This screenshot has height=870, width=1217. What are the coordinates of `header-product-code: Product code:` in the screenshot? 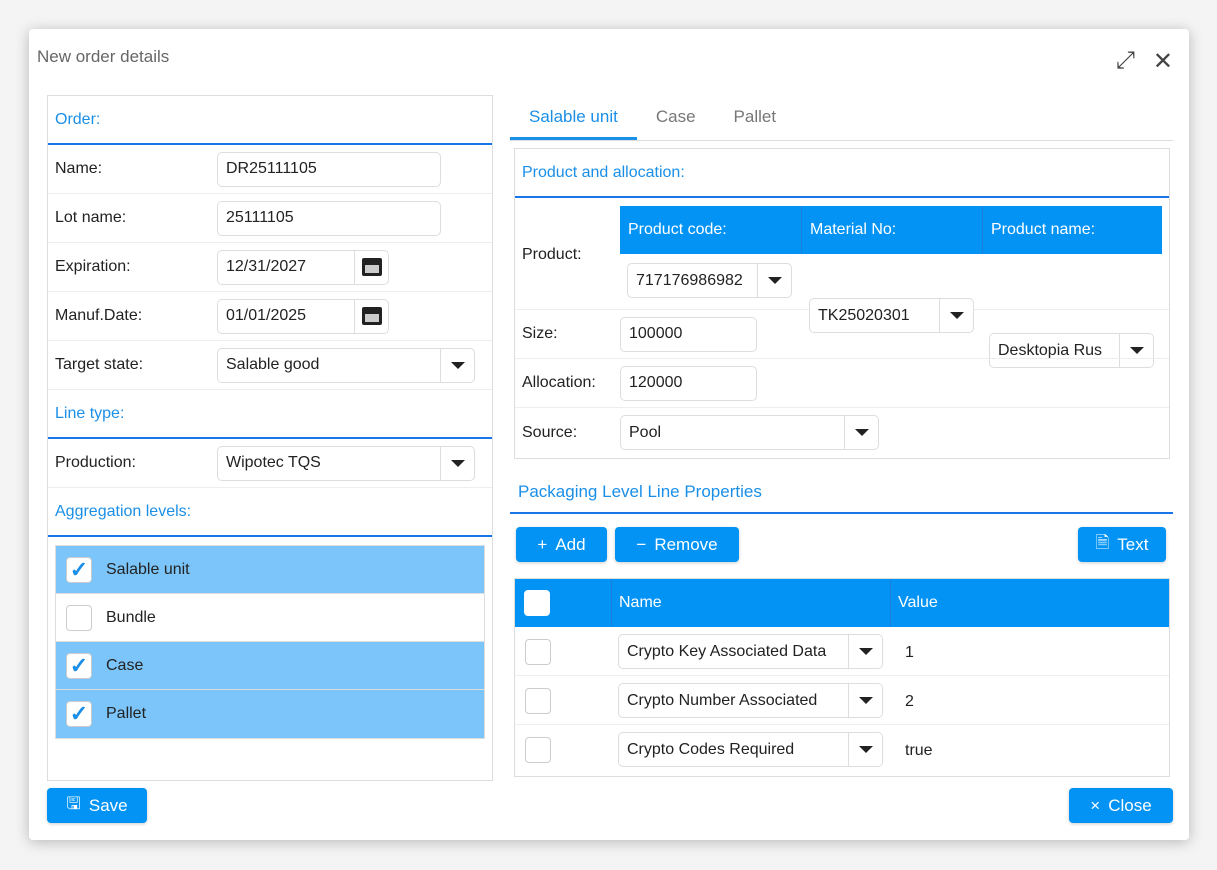 It's located at (711, 230).